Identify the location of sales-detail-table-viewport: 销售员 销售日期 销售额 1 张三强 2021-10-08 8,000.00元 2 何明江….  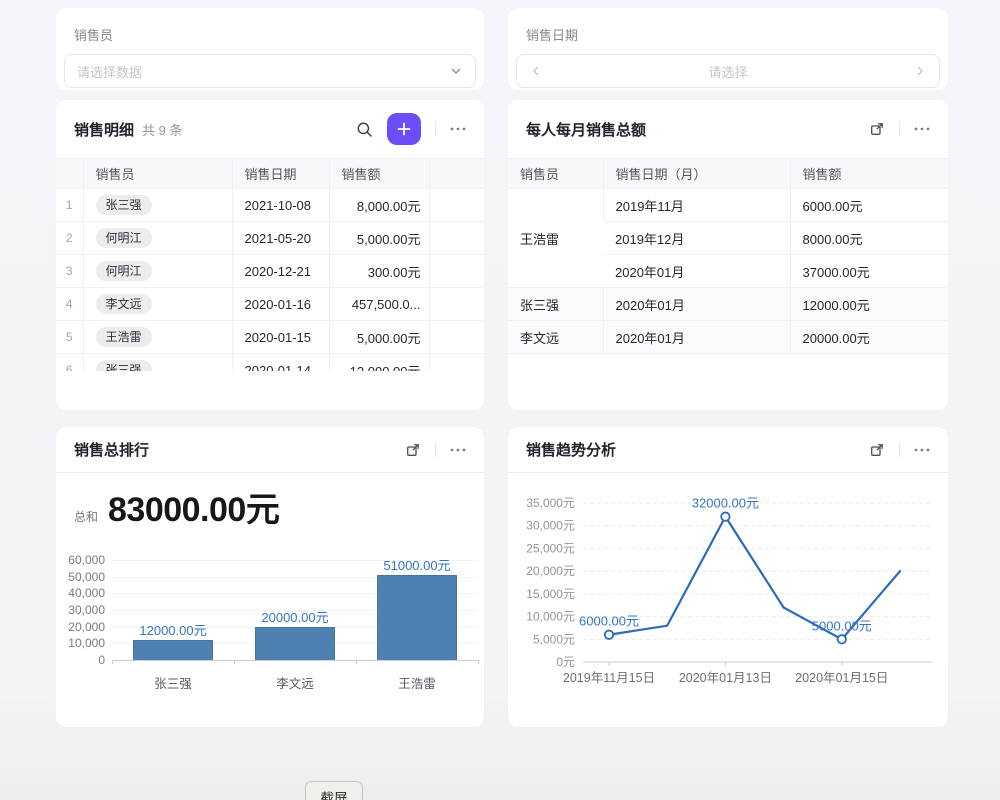
(270, 264).